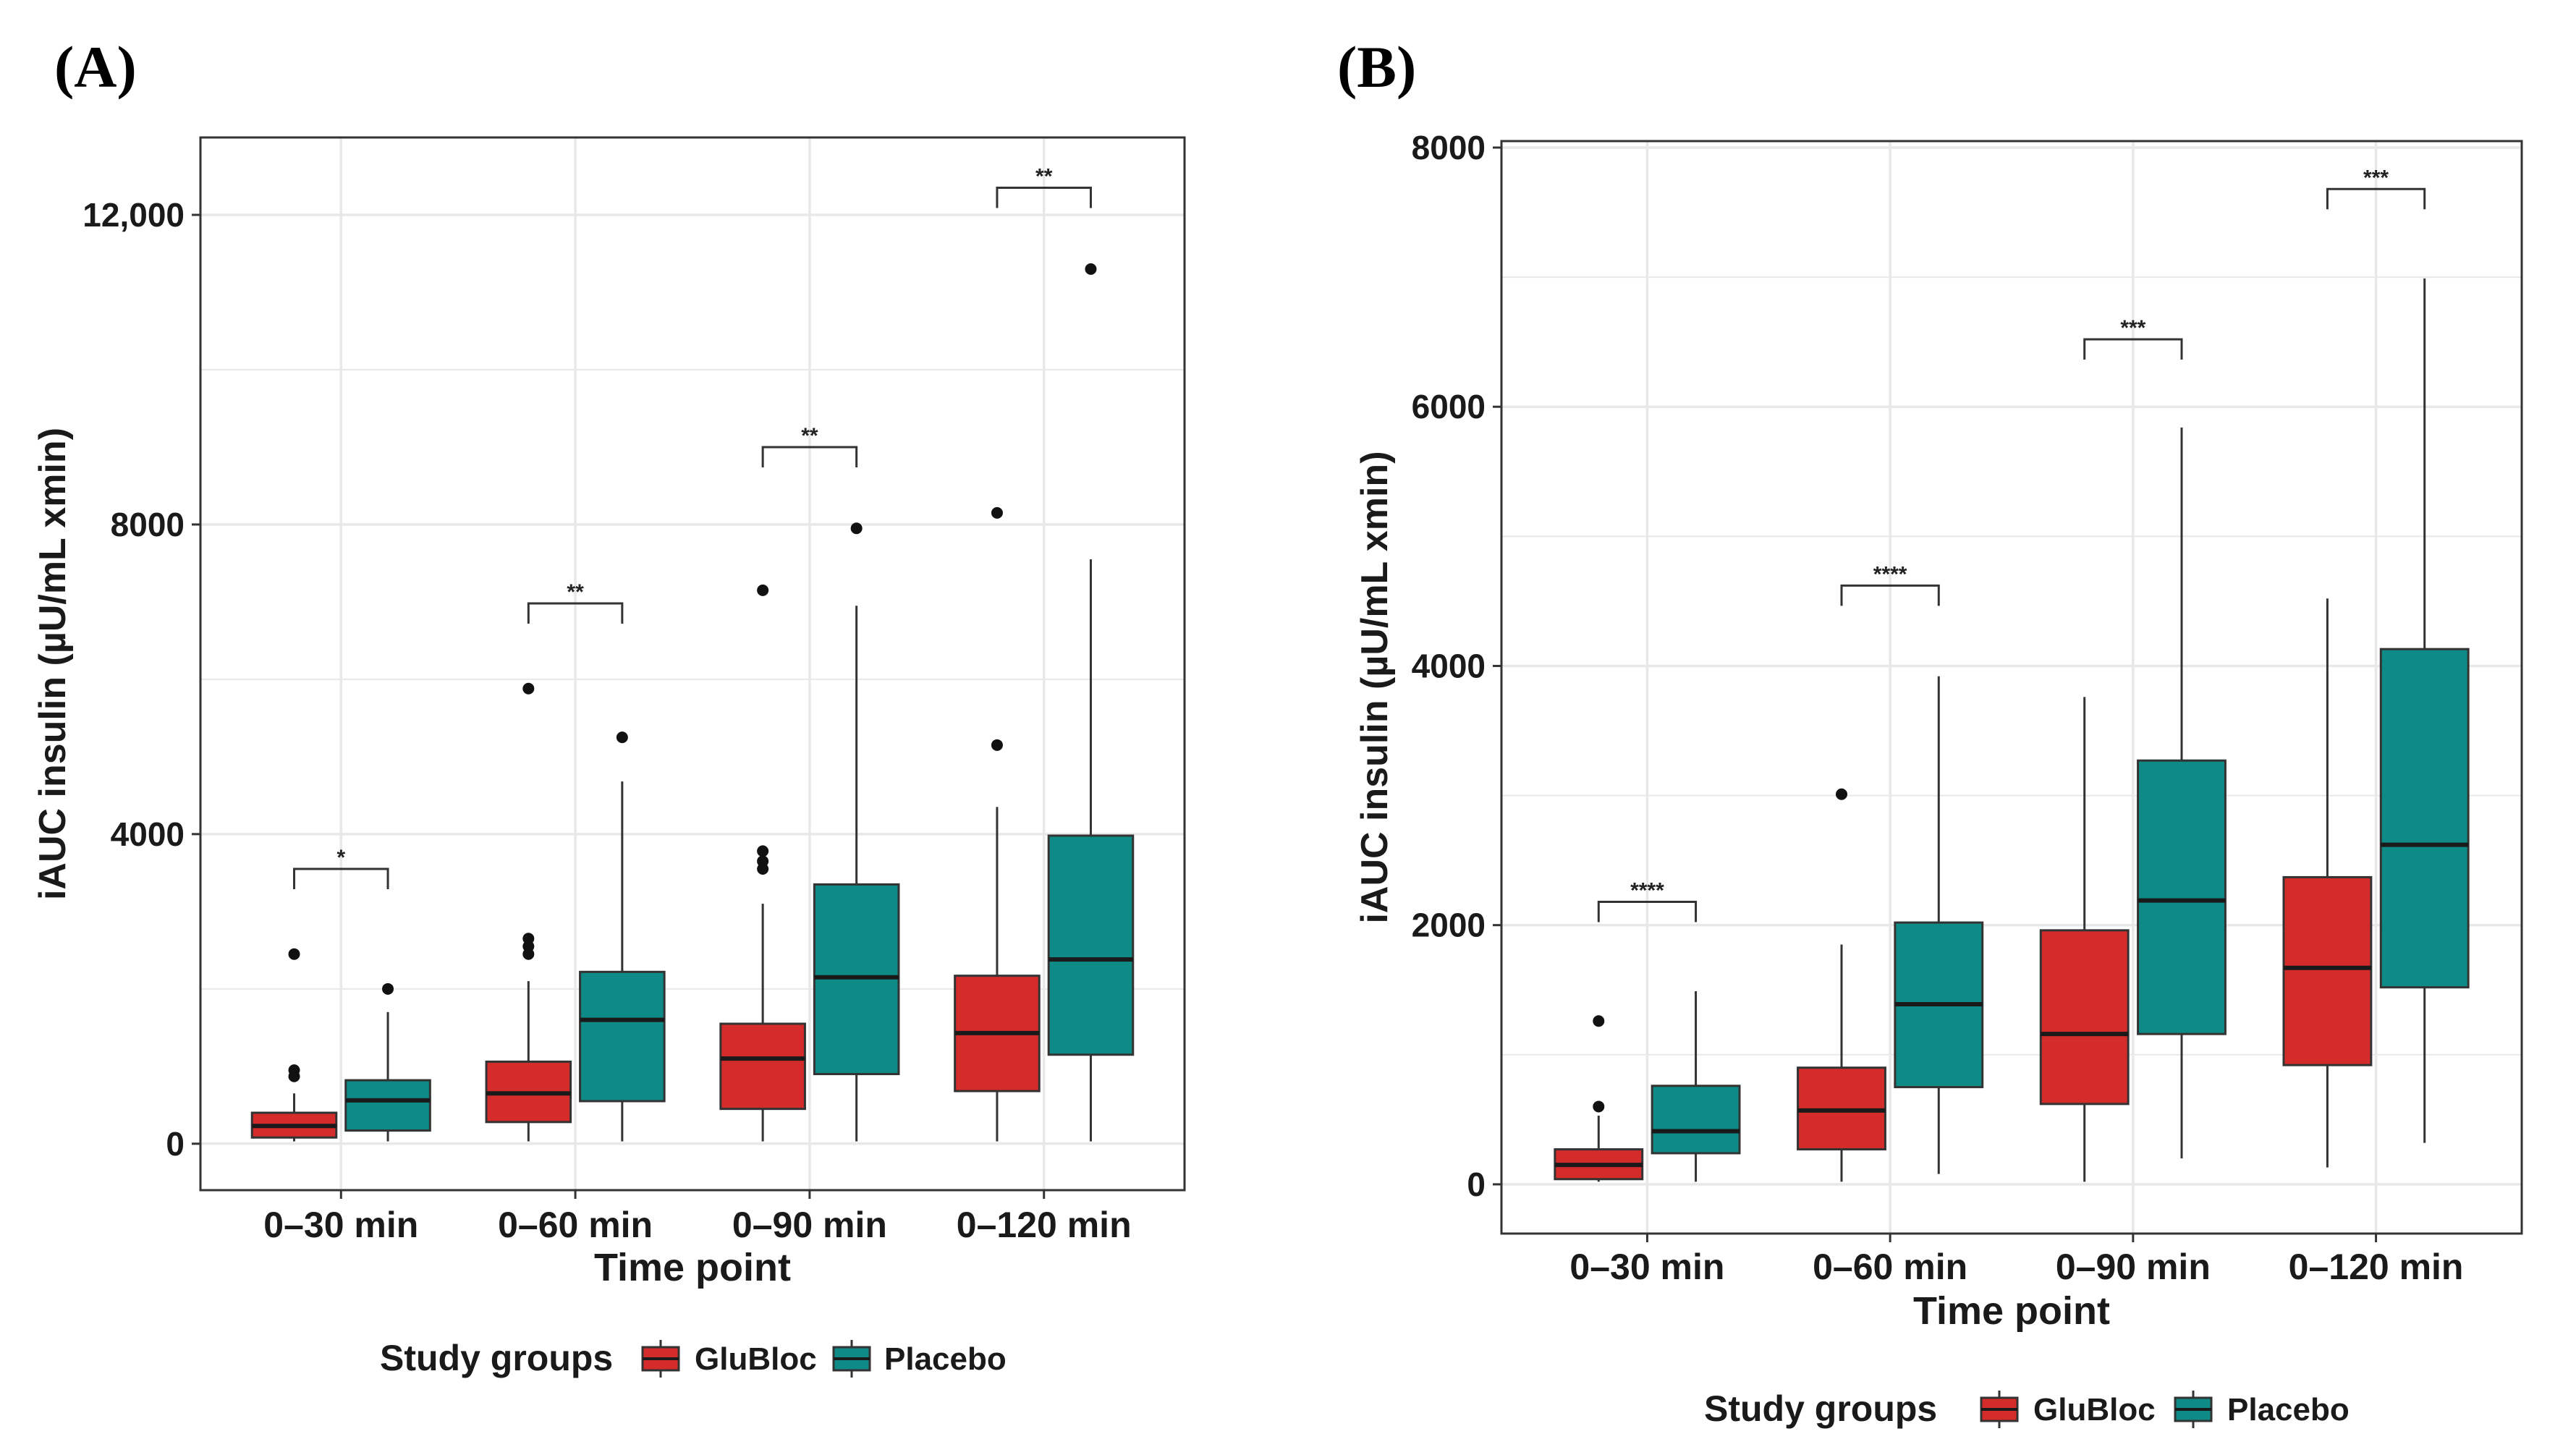 Image resolution: width=2576 pixels, height=1447 pixels. Describe the element at coordinates (133, 215) in the screenshot. I see `y-tick-label: 12,000` at that location.